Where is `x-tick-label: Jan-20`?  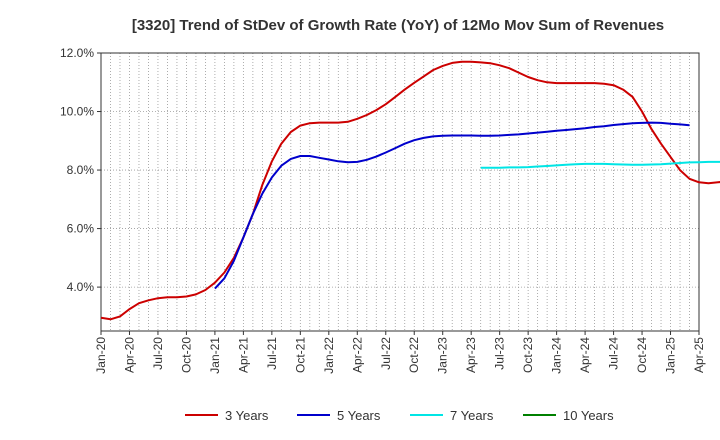 x-tick-label: Jan-20 is located at coordinates (101, 355).